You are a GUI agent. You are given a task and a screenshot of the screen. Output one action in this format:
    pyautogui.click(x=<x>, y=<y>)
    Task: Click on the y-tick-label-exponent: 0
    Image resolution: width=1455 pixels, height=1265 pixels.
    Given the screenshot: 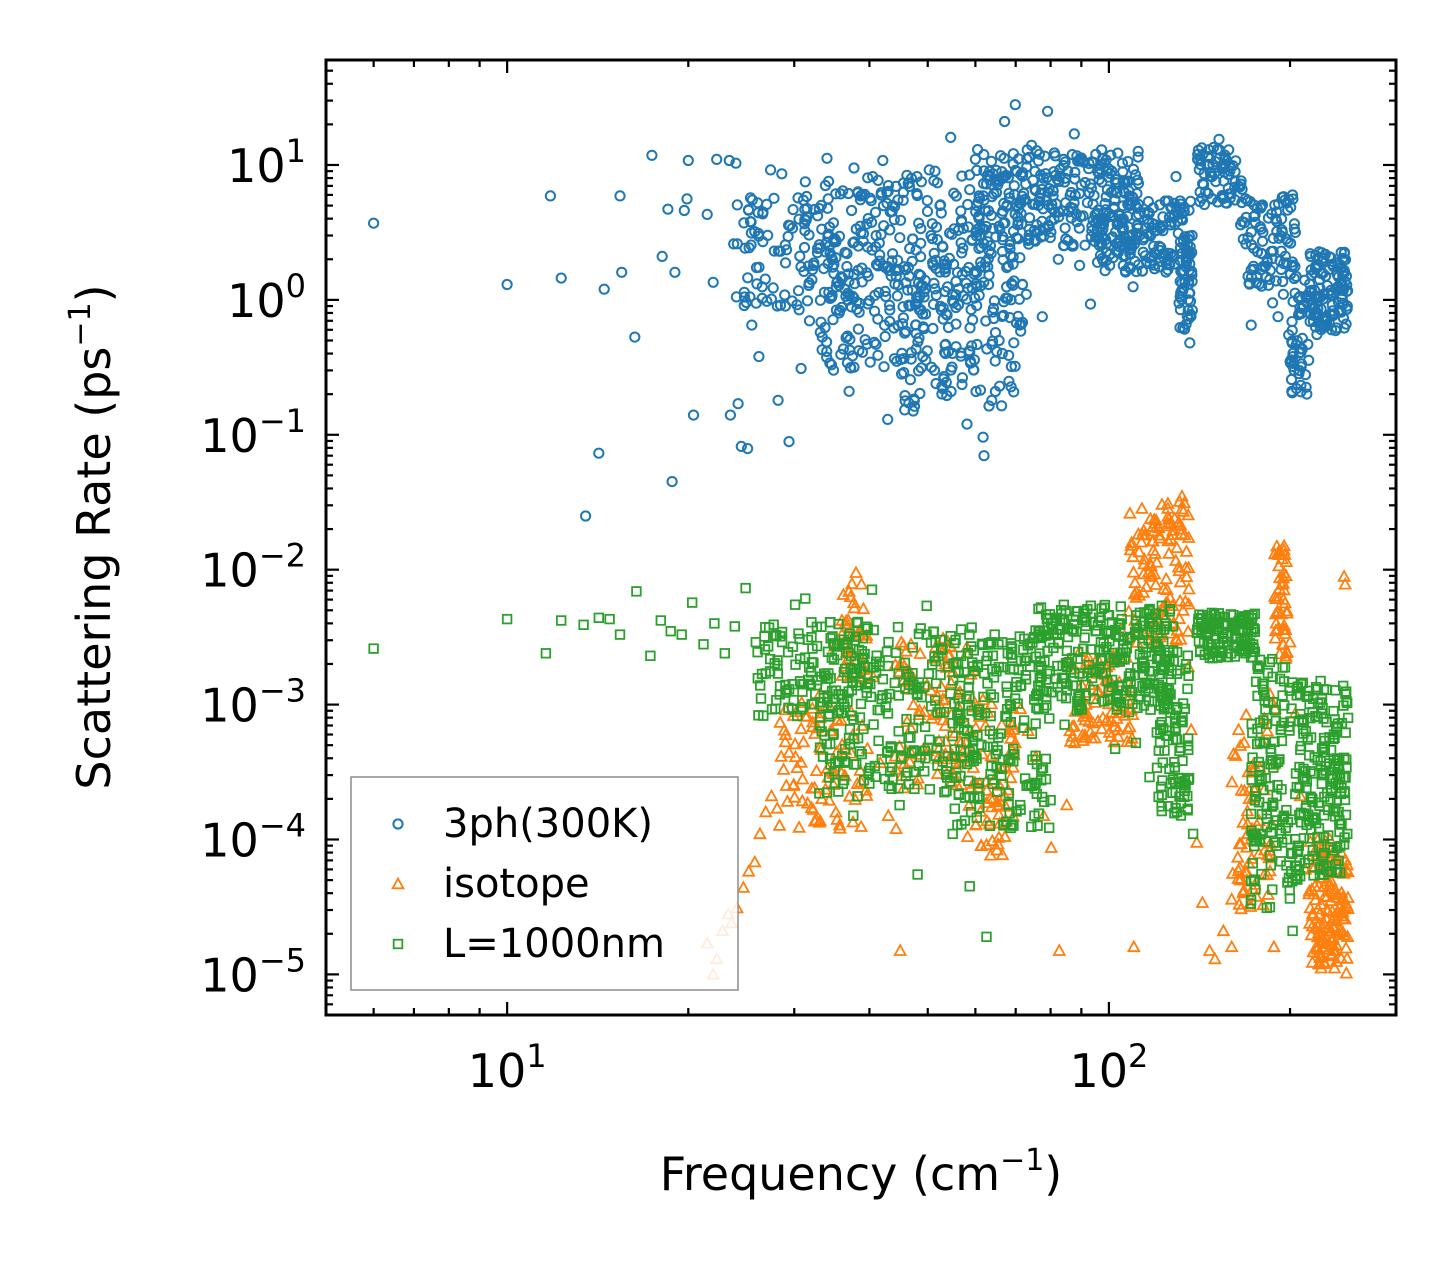 What is the action you would take?
    pyautogui.click(x=296, y=286)
    